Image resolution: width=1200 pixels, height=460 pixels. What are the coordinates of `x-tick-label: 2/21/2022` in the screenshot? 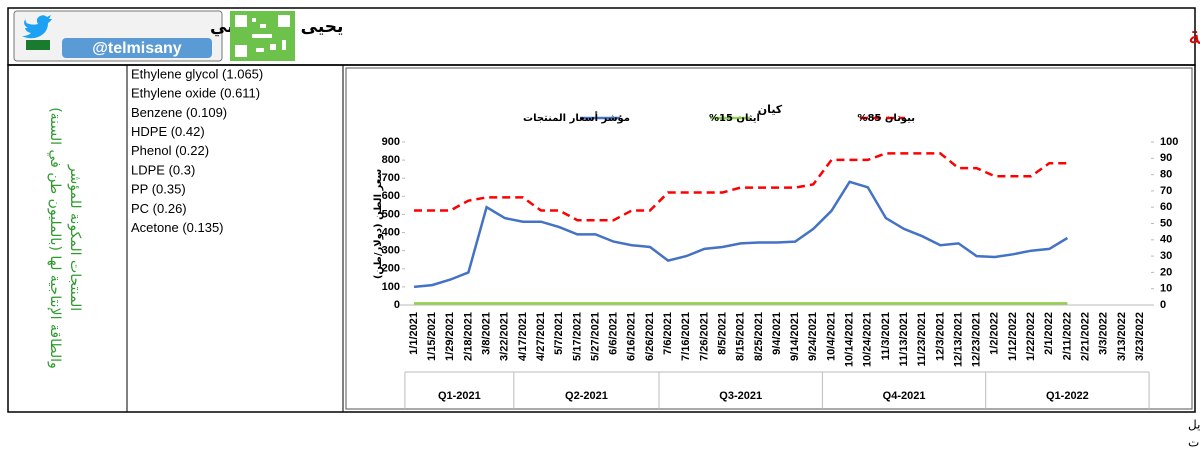 It's located at (1085, 336).